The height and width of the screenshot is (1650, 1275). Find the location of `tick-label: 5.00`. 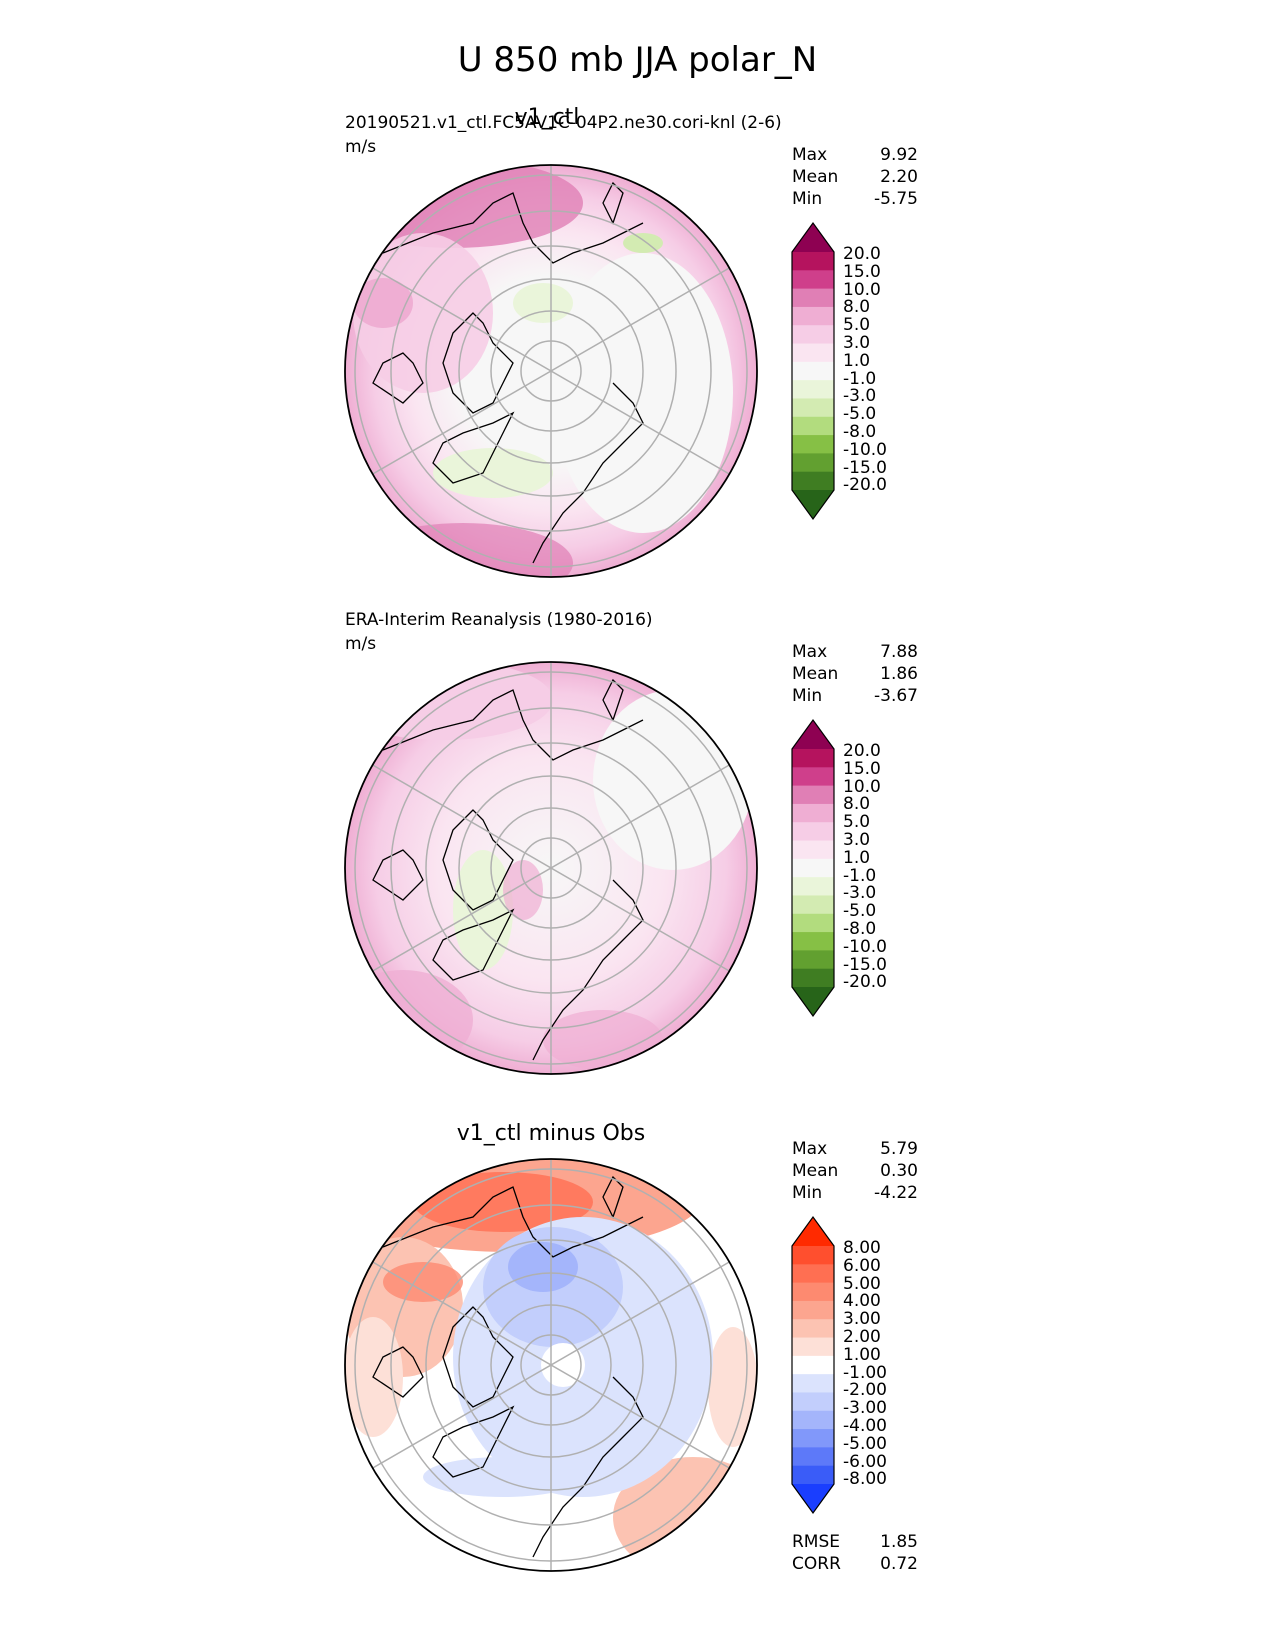

tick-label: 5.00 is located at coordinates (862, 1283).